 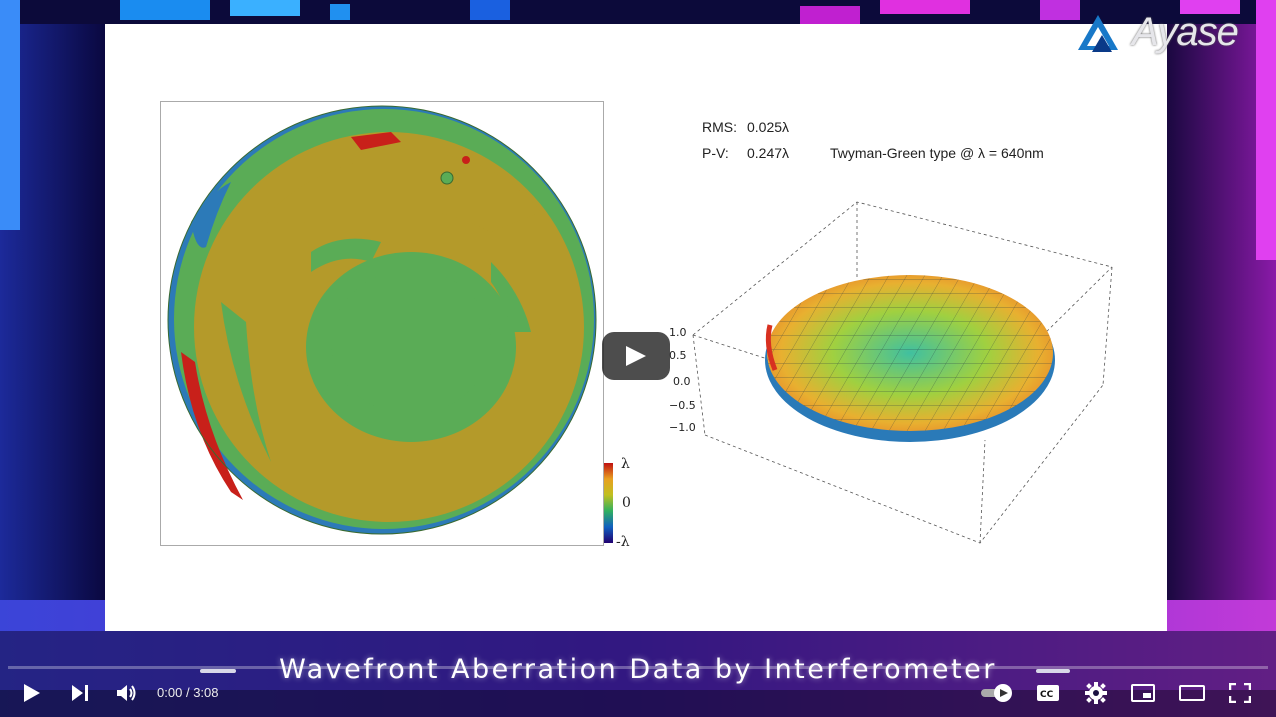 I want to click on fullscreen-icon, so click(x=1240, y=693).